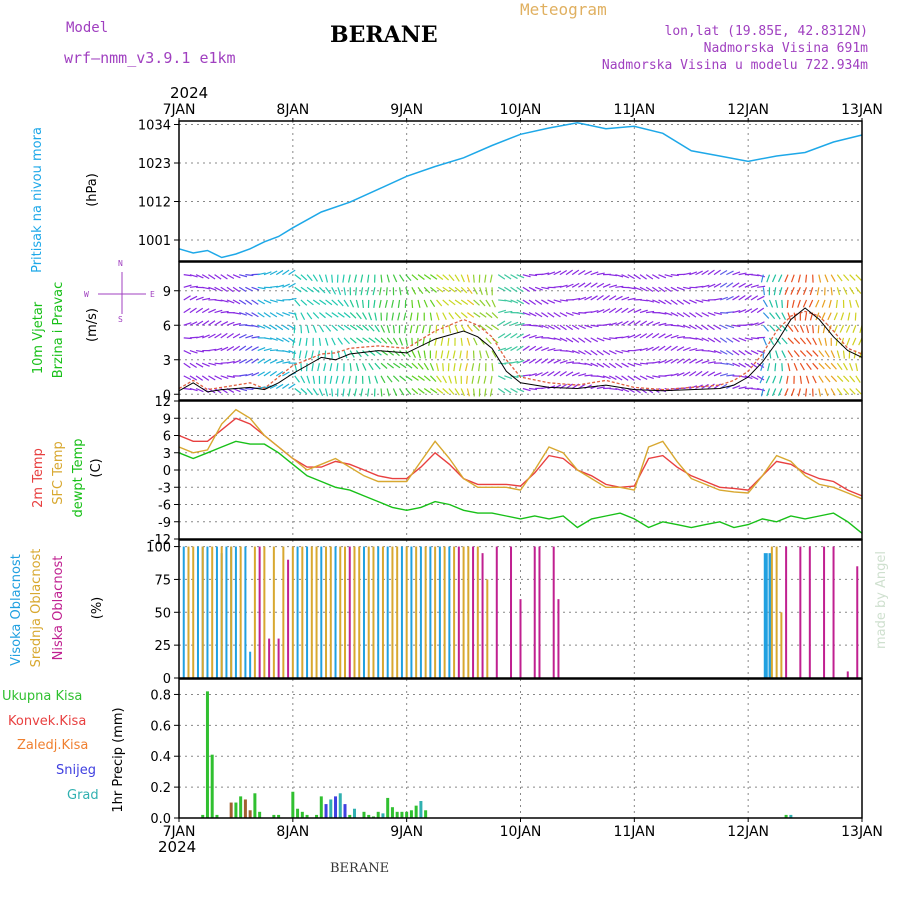 This screenshot has width=900, height=900. Describe the element at coordinates (167, 326) in the screenshot. I see `y-tick-label: 6` at that location.